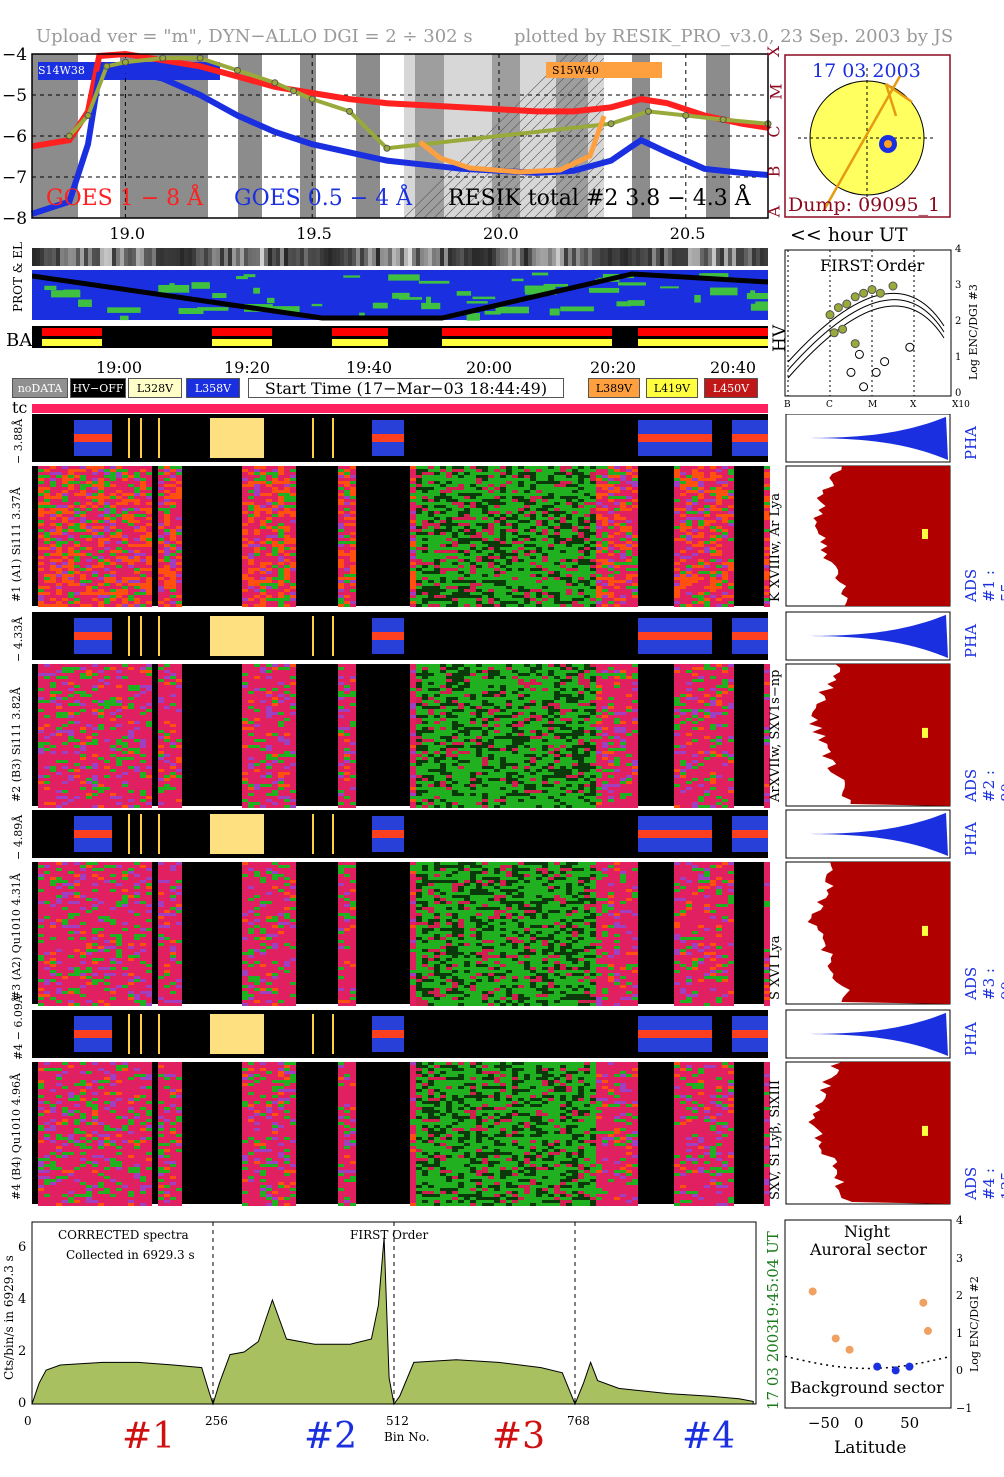 The height and width of the screenshot is (1477, 1004). I want to click on time-tick: 20:00, so click(489, 367).